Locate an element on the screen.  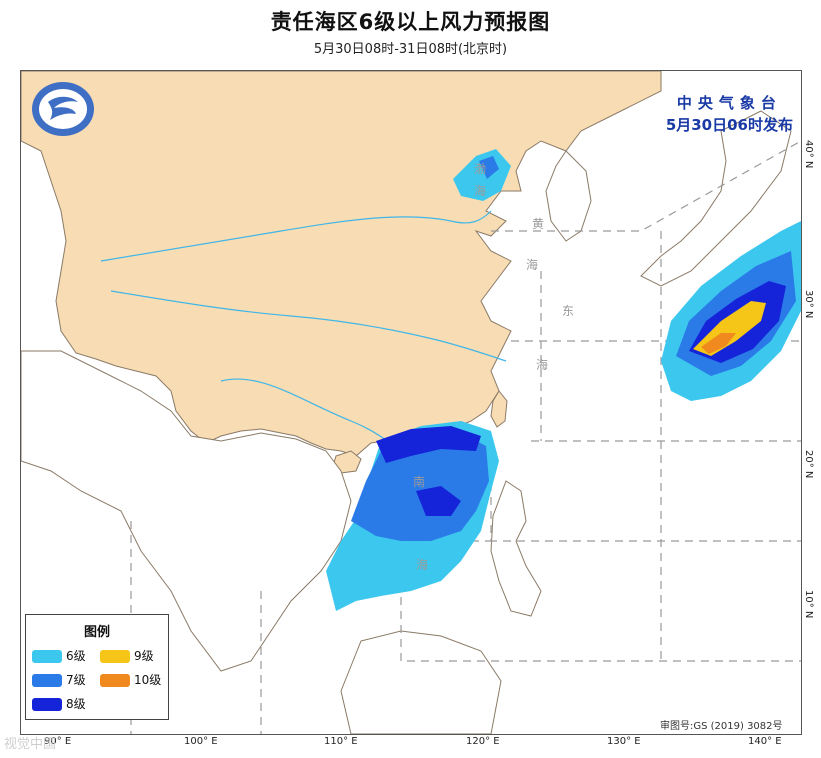
legend-item-10: 10级 is located at coordinates (130, 680).